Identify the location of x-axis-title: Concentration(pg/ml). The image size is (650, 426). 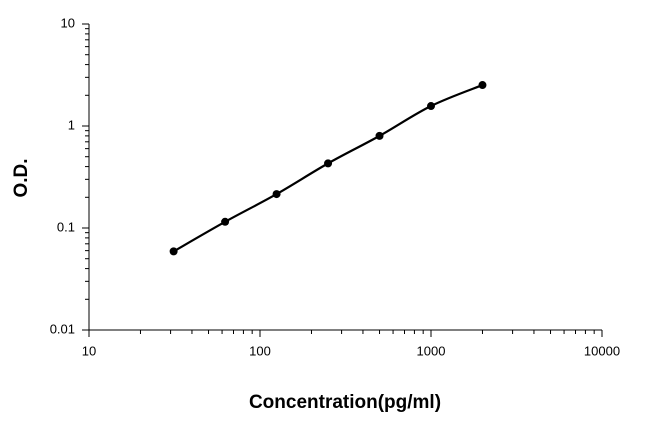
(345, 402).